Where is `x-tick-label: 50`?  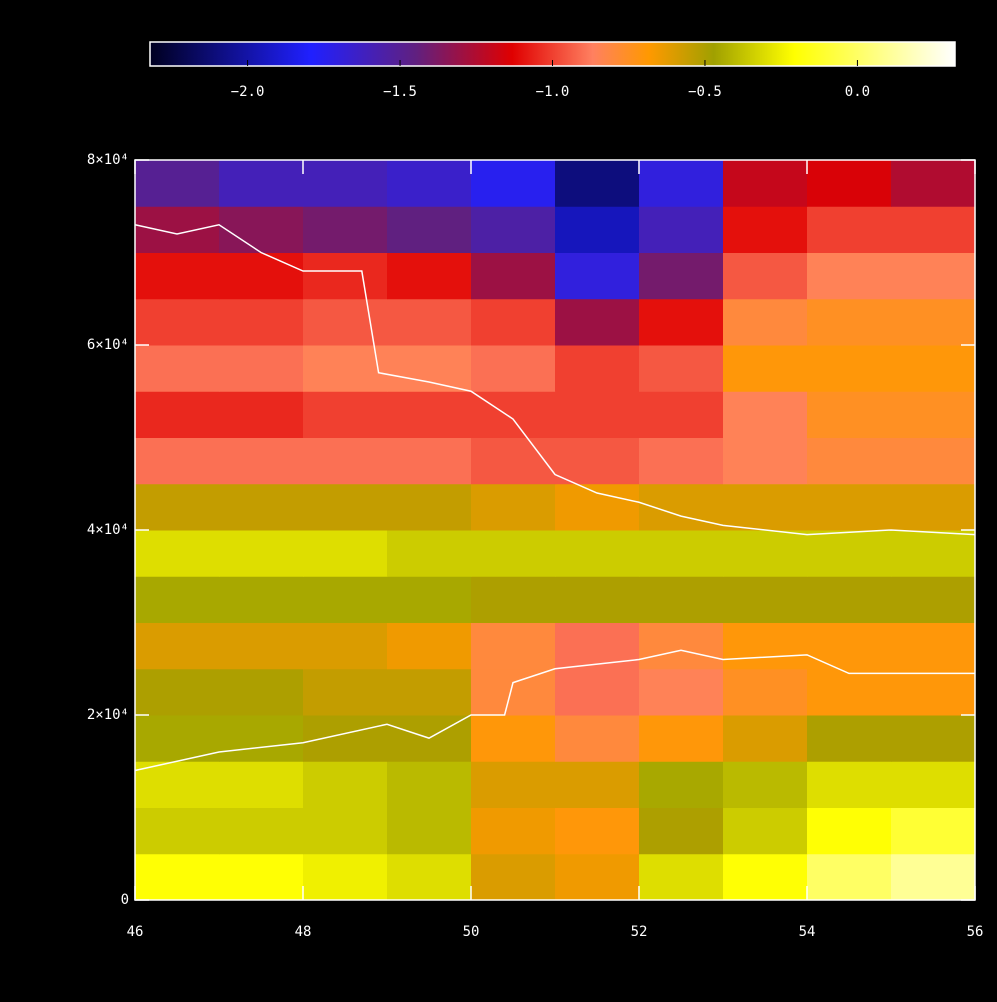
x-tick-label: 50 is located at coordinates (471, 932).